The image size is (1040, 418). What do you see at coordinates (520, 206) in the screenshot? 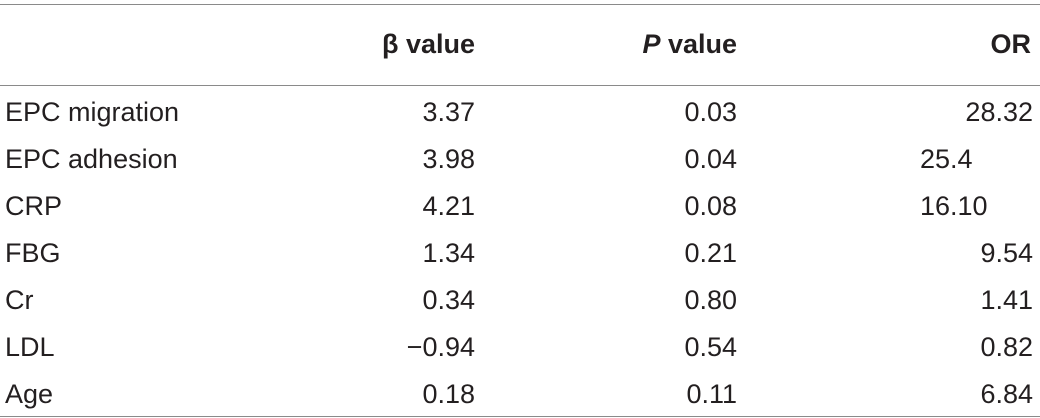
I see `table-row: CRP 4.21 0.08 16.10` at bounding box center [520, 206].